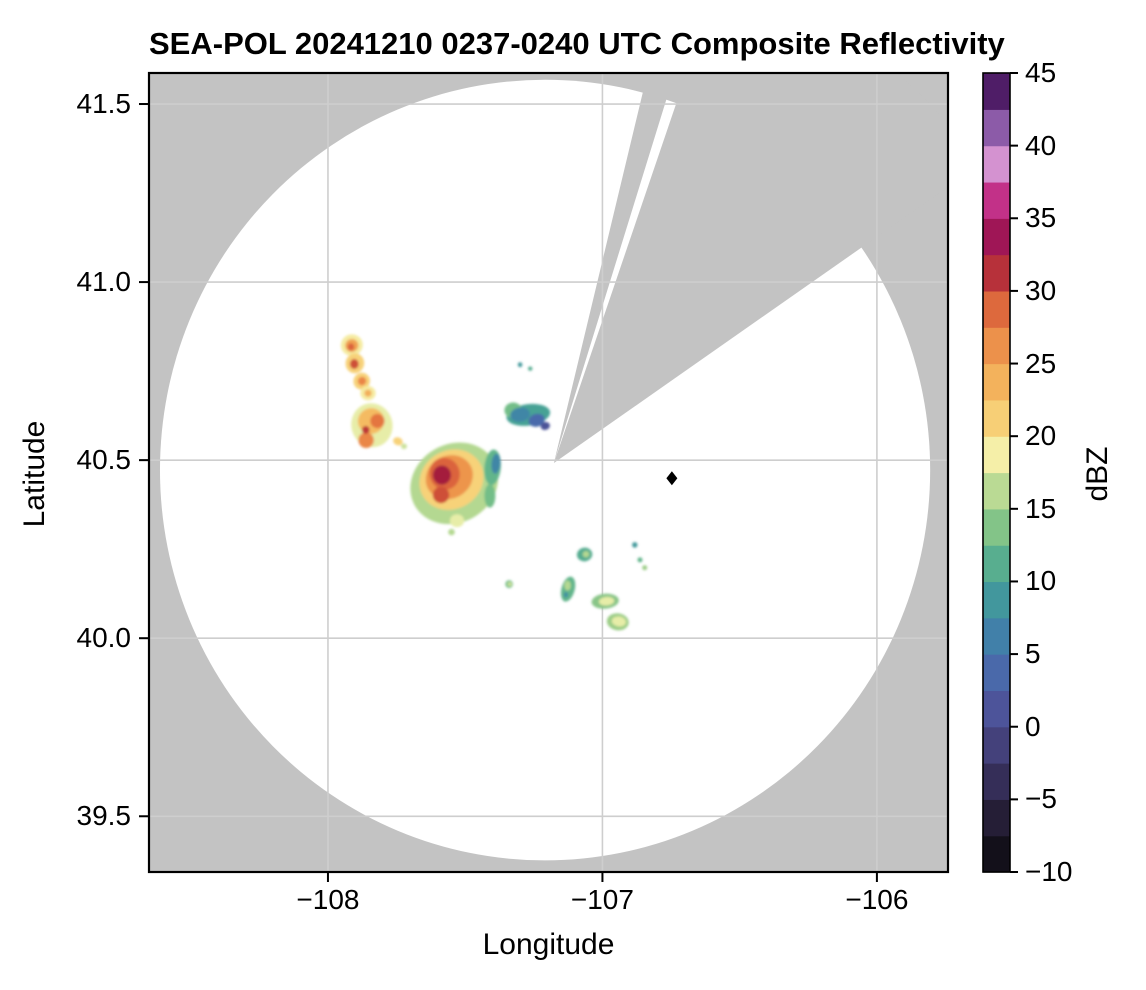  I want to click on colorbar-label: dBZ, so click(1097, 474).